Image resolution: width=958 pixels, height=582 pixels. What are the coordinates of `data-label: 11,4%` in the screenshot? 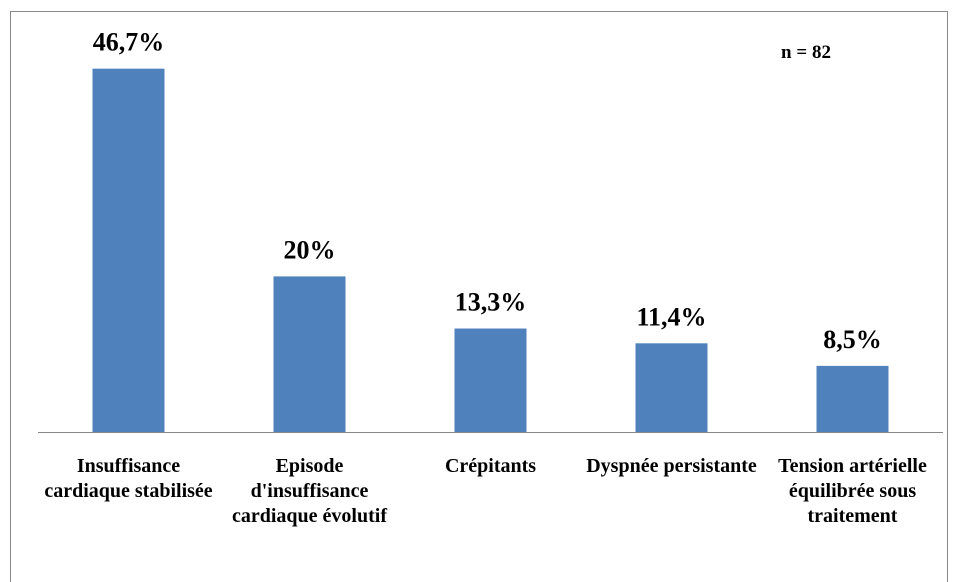 It's located at (671, 316).